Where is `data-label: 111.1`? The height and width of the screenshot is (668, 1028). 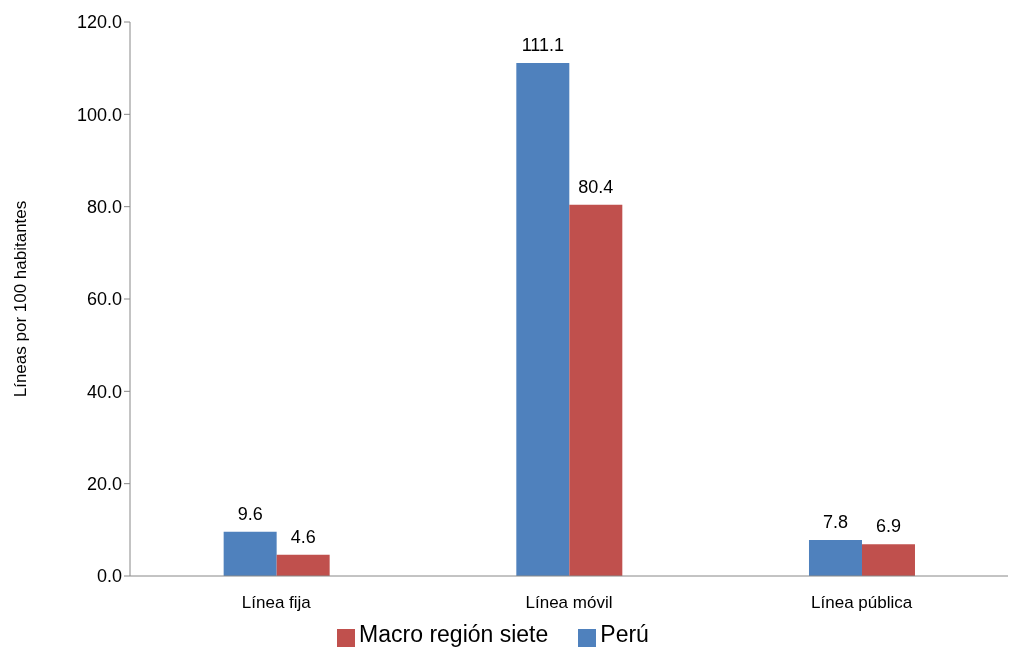 data-label: 111.1 is located at coordinates (543, 45).